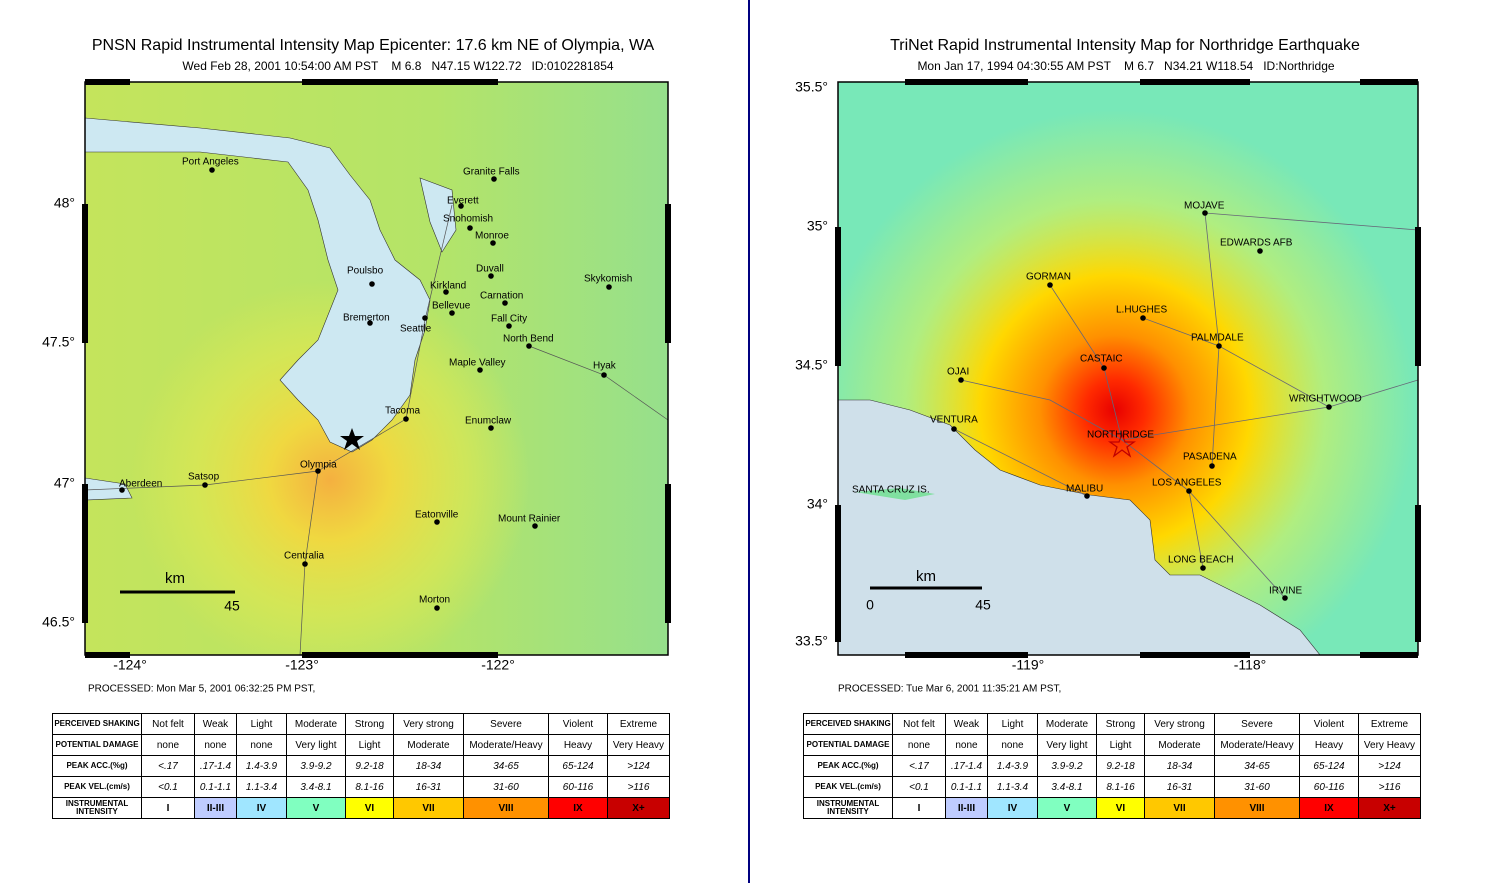 The width and height of the screenshot is (1500, 883). Describe the element at coordinates (966, 766) in the screenshot. I see `legend-cell: .17-1.4` at that location.